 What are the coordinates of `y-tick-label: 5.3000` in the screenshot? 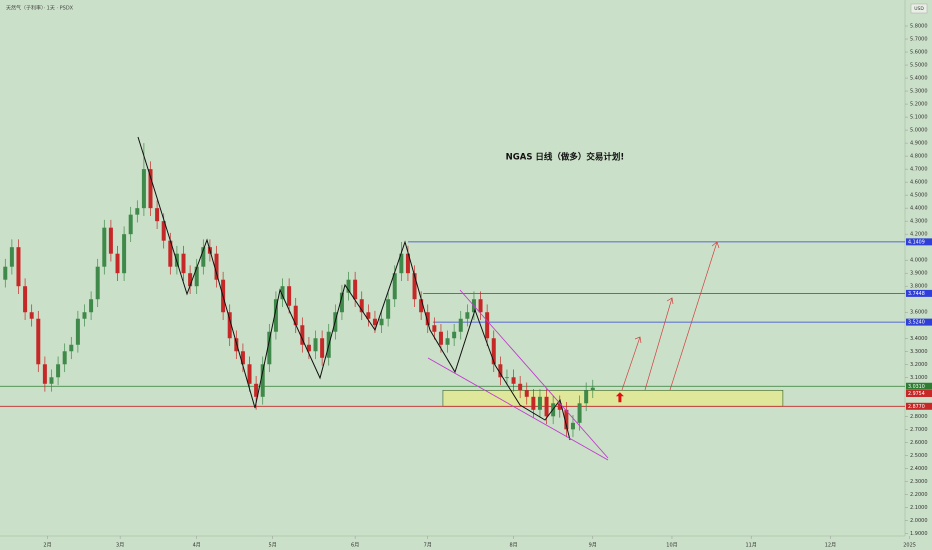 It's located at (919, 92).